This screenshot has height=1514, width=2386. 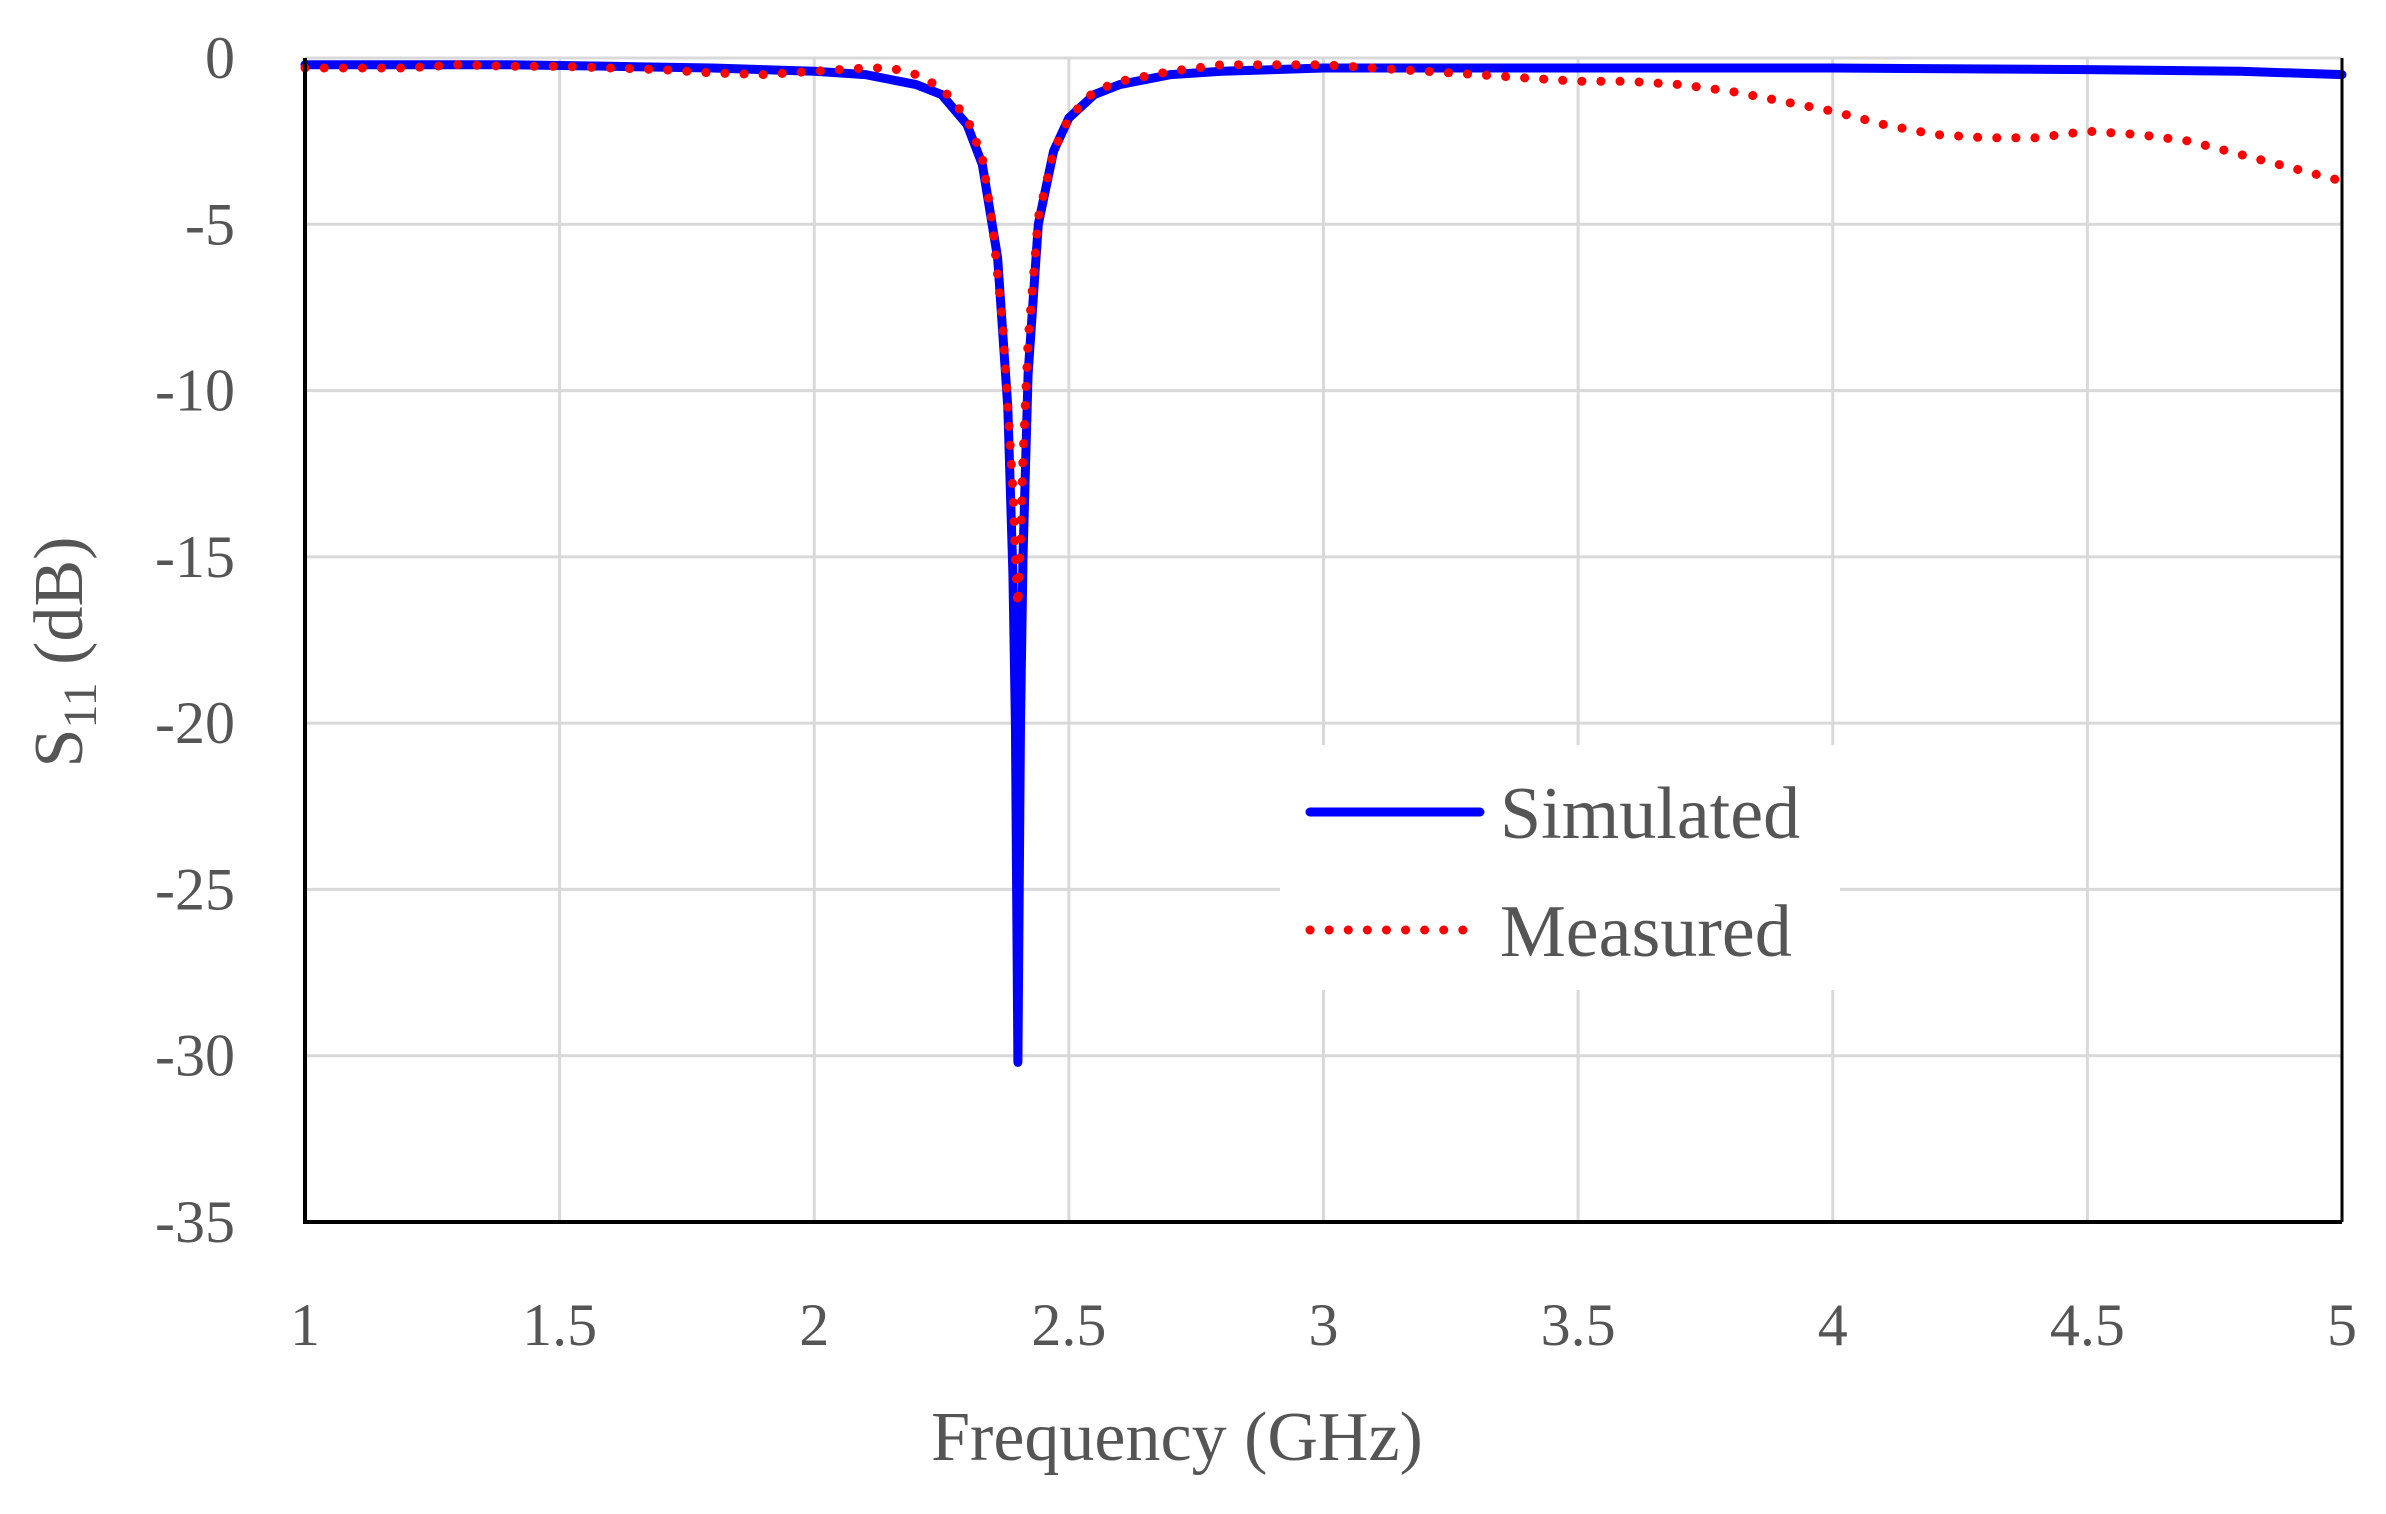 I want to click on x-tick-label: 4.5, so click(x=2087, y=1325).